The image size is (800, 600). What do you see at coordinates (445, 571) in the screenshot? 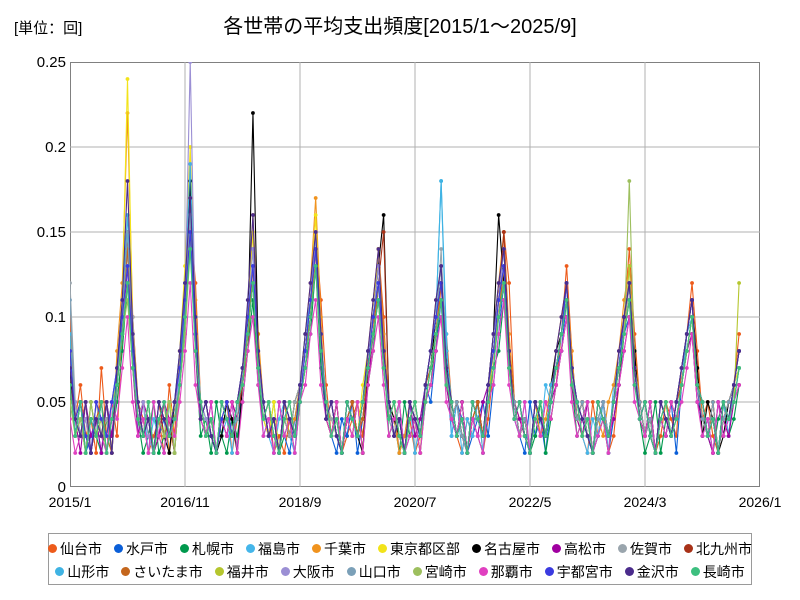
I see `legend-label: 宮崎市` at bounding box center [445, 571].